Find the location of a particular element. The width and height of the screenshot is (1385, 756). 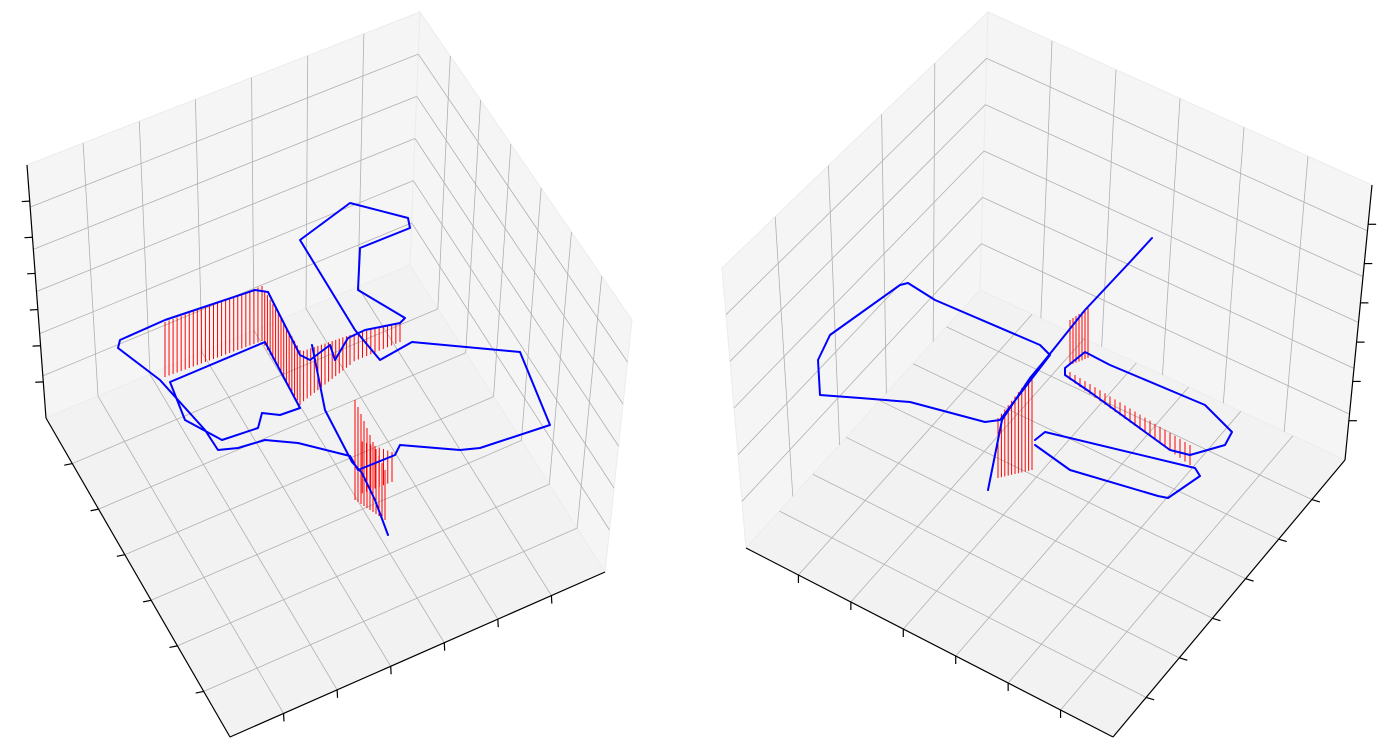

right-trajectory-bottom is located at coordinates (1117, 465).